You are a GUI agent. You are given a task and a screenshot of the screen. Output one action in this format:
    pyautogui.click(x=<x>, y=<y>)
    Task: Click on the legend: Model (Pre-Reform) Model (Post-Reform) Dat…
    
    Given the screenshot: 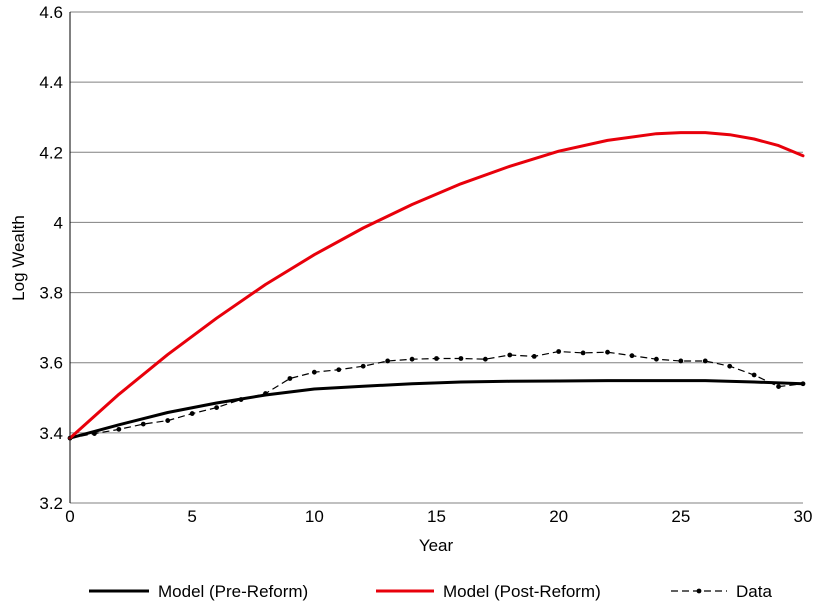 What is the action you would take?
    pyautogui.click(x=430, y=591)
    